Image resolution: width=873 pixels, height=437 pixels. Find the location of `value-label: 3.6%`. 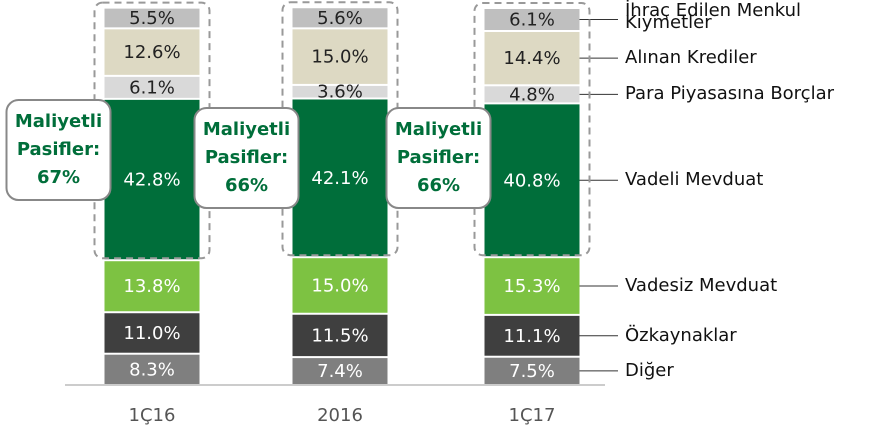

value-label: 3.6% is located at coordinates (340, 92).